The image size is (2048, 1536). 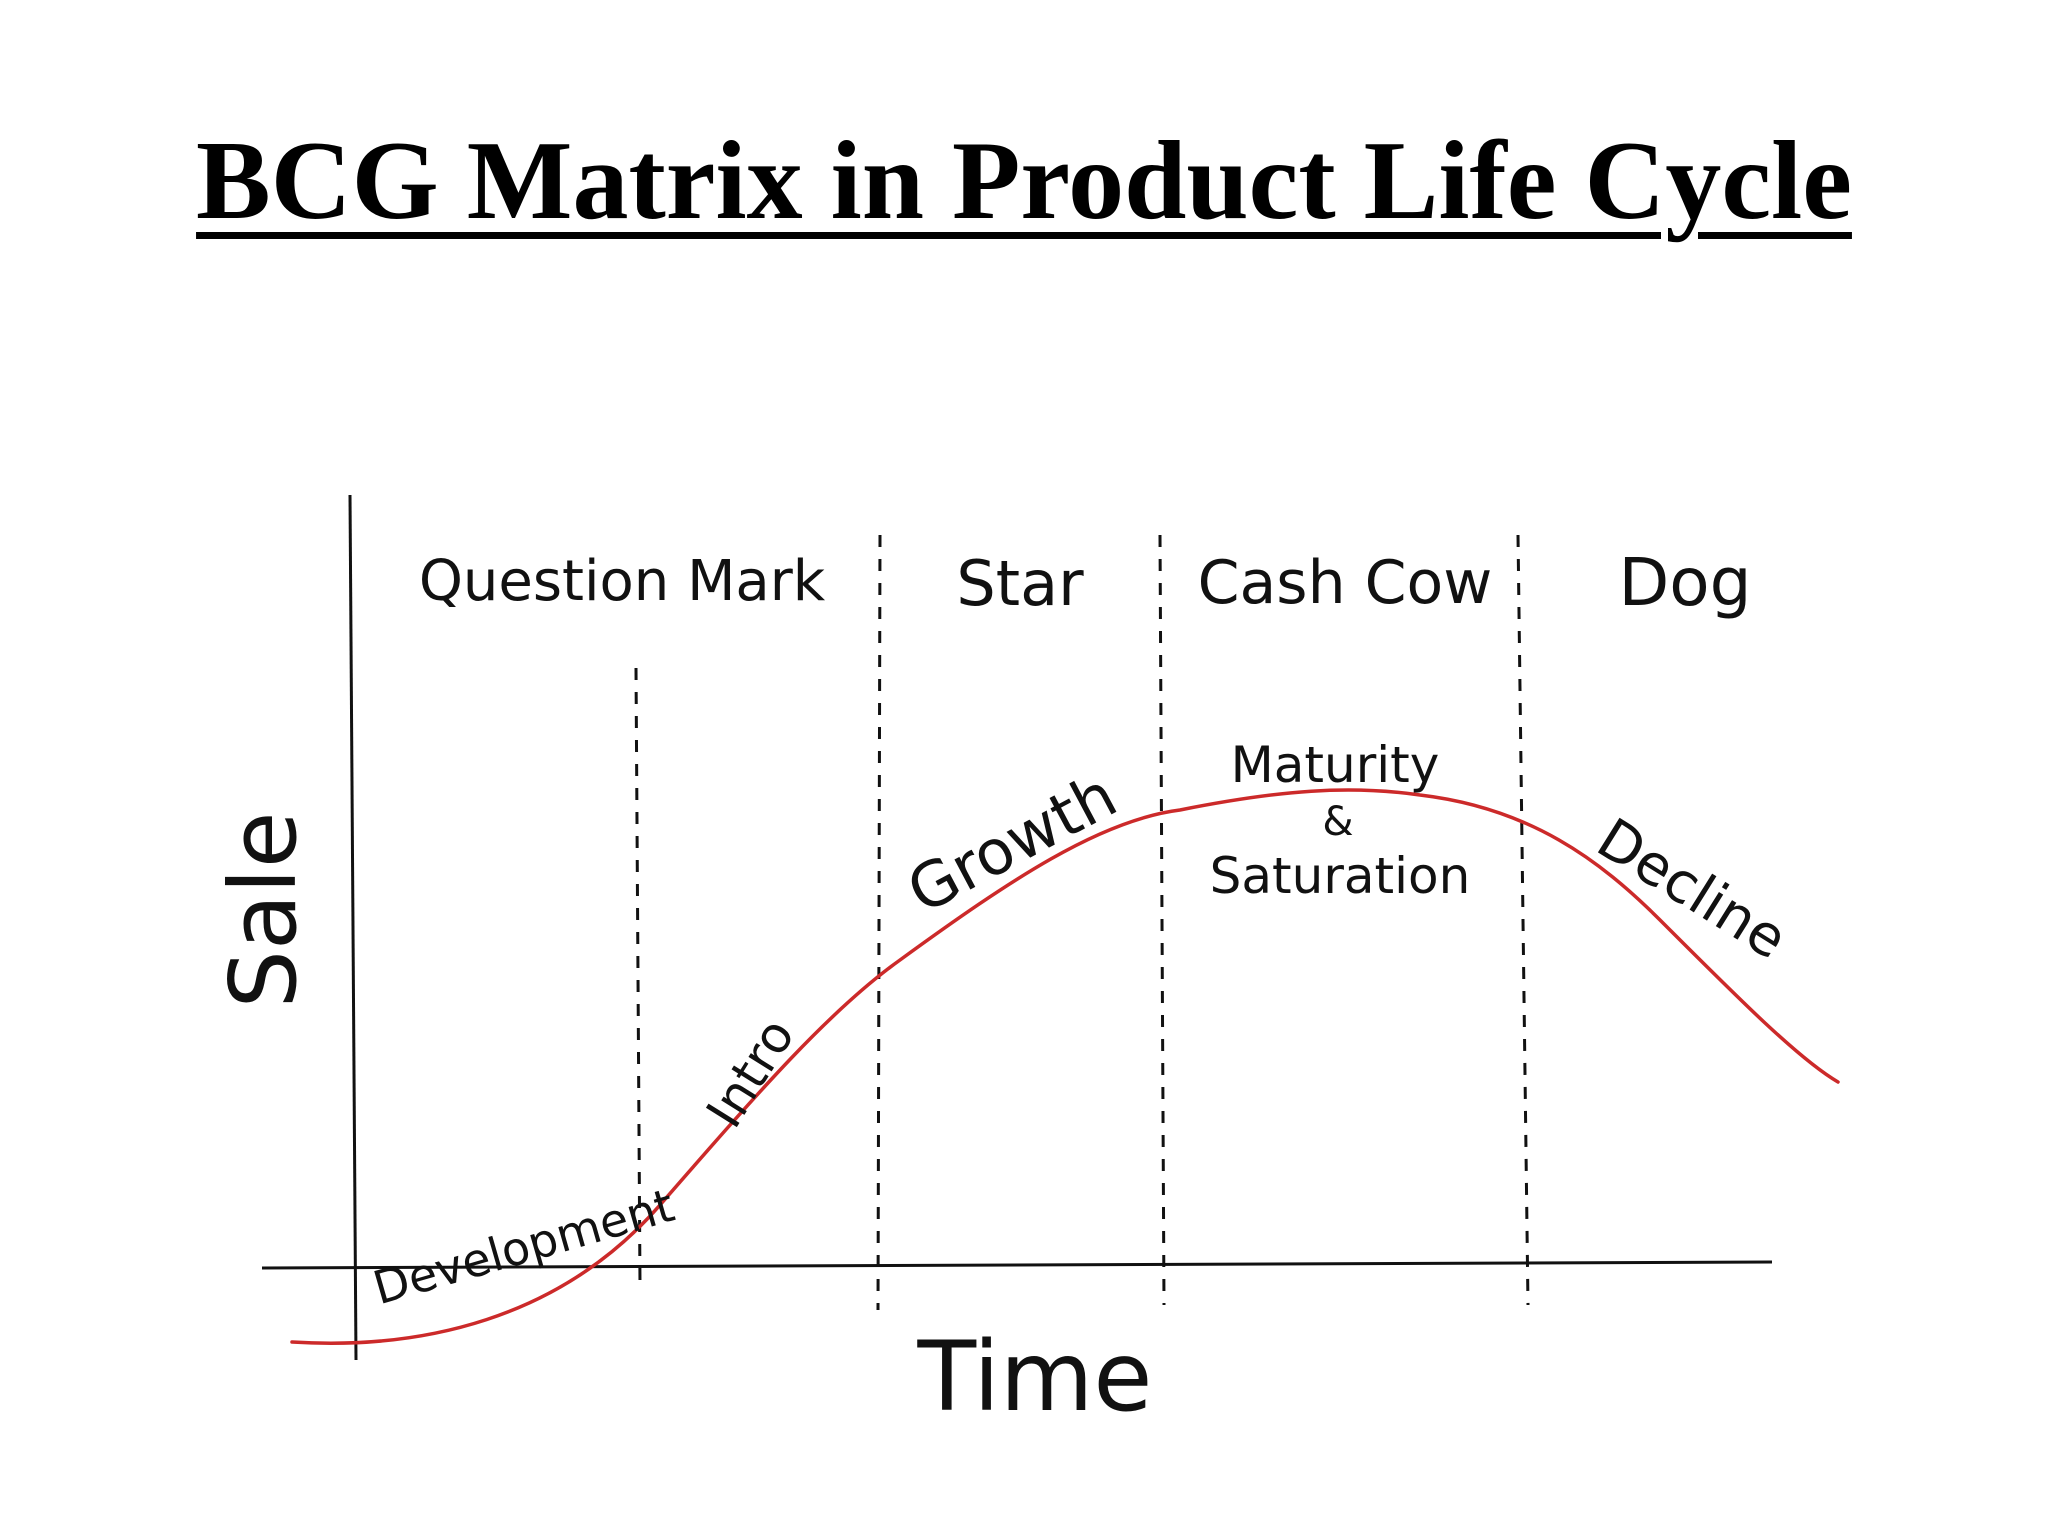 What do you see at coordinates (1017, 1265) in the screenshot?
I see `x-axis` at bounding box center [1017, 1265].